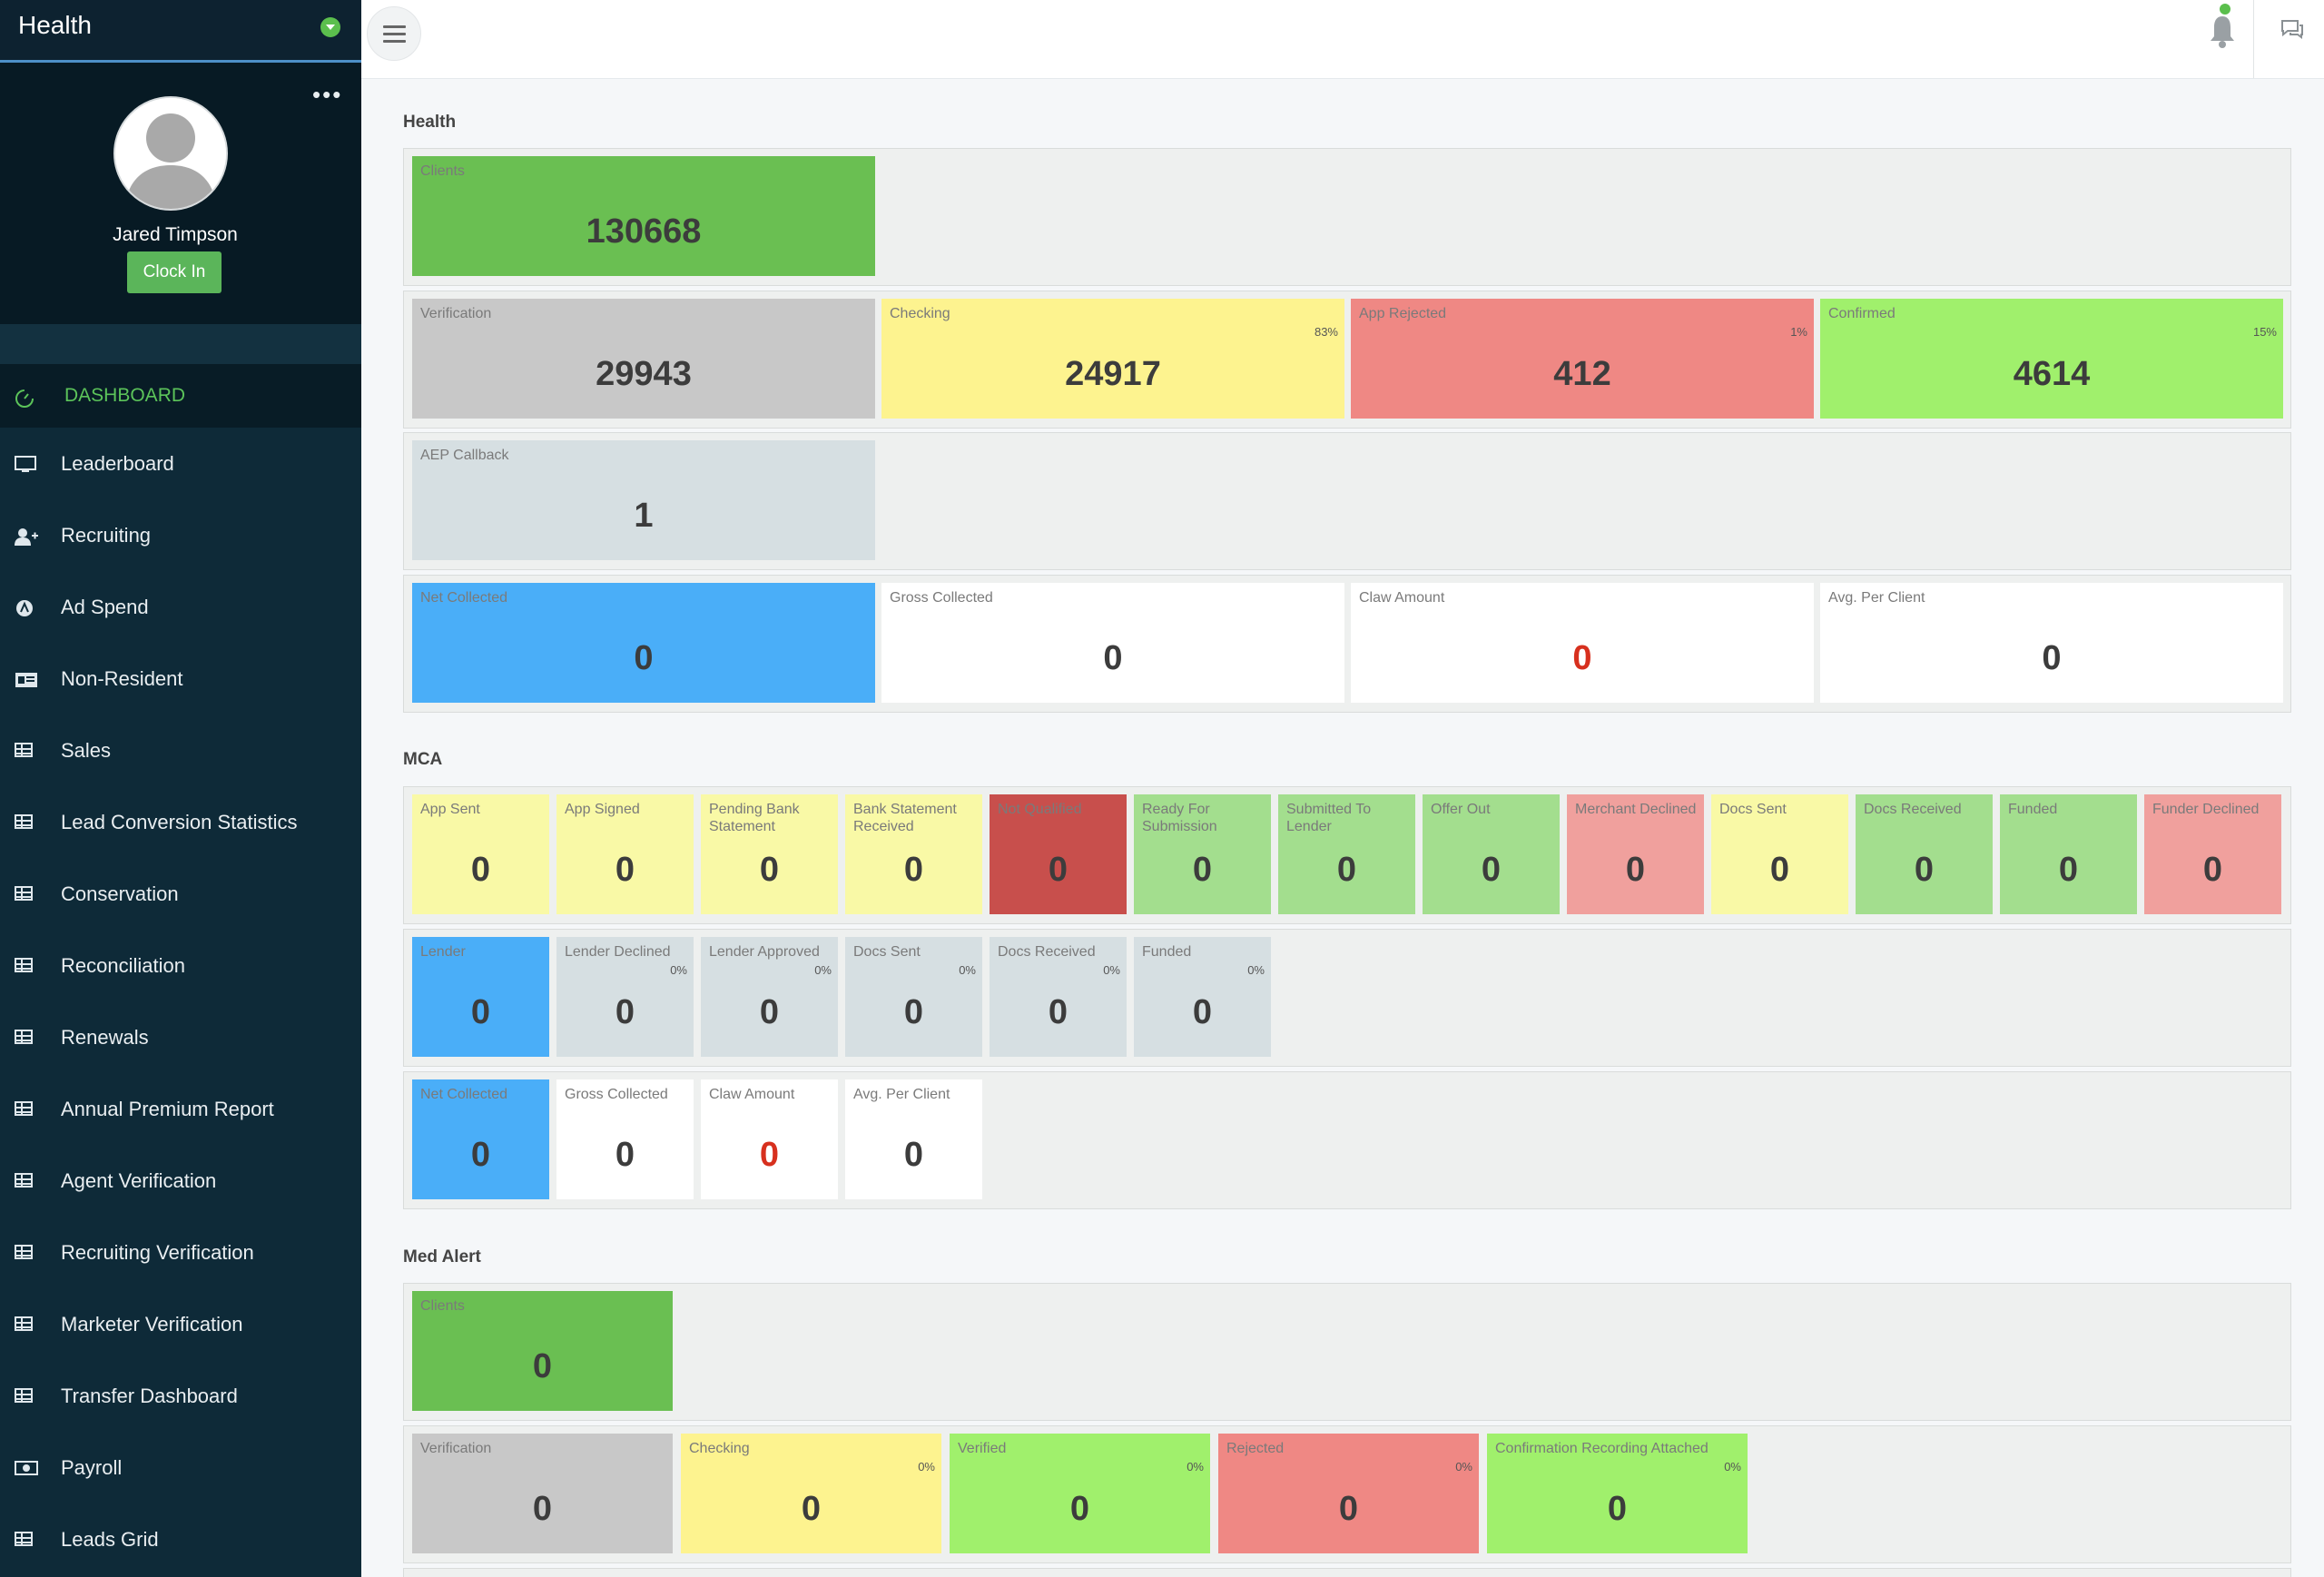 This screenshot has width=2324, height=1577. What do you see at coordinates (180, 1181) in the screenshot?
I see `sidebar-item-agent-verification: Agent Verification` at bounding box center [180, 1181].